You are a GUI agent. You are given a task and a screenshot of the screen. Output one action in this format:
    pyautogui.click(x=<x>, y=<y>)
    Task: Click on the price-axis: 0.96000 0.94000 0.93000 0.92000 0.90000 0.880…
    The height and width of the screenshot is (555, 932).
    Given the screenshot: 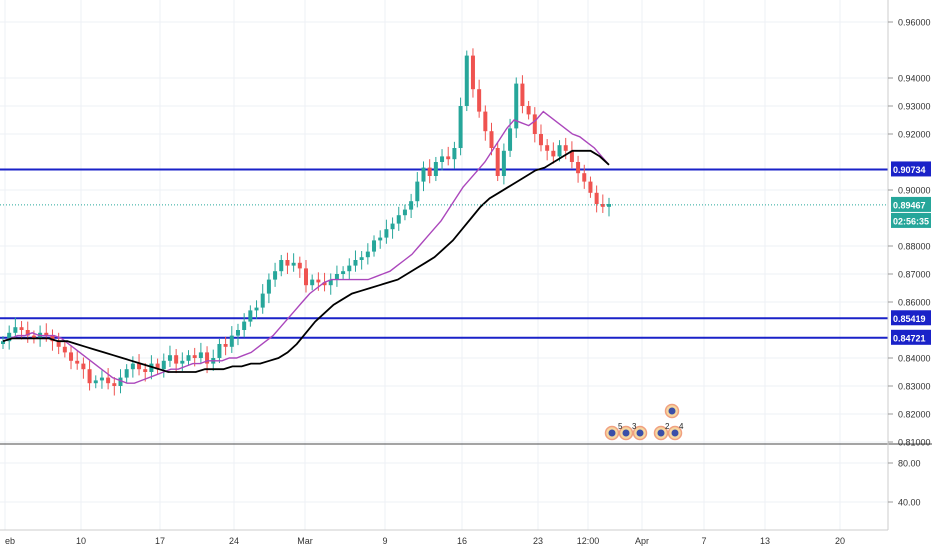 What is the action you would take?
    pyautogui.click(x=909, y=265)
    